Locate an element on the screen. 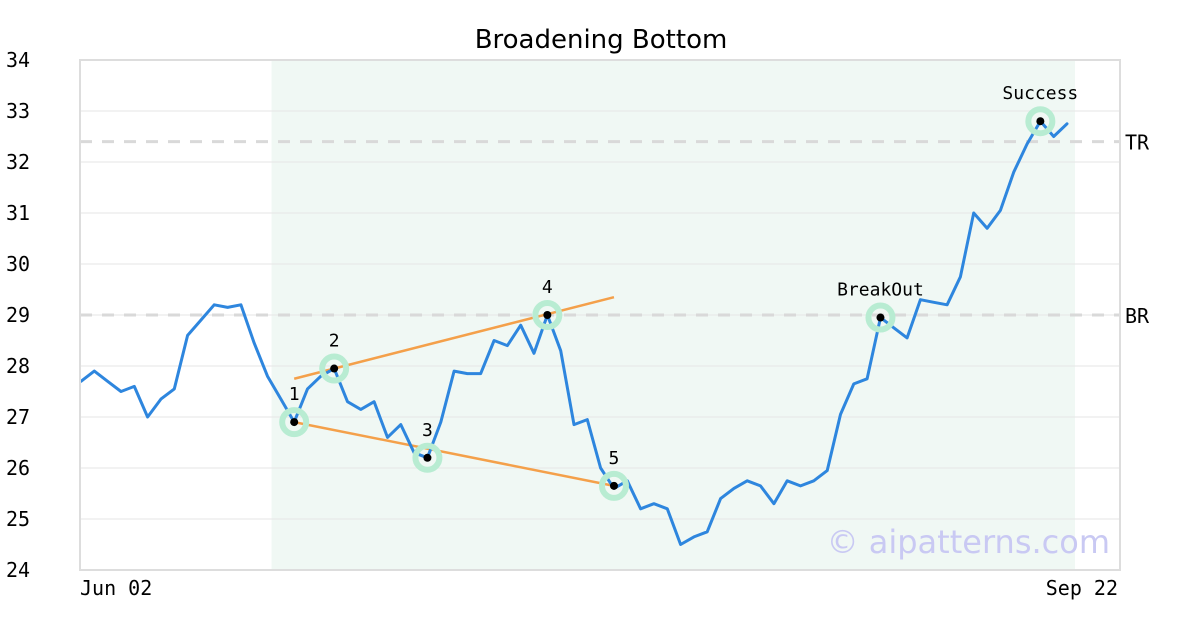 The height and width of the screenshot is (630, 1200). y-tick-label: 29 is located at coordinates (18, 315).